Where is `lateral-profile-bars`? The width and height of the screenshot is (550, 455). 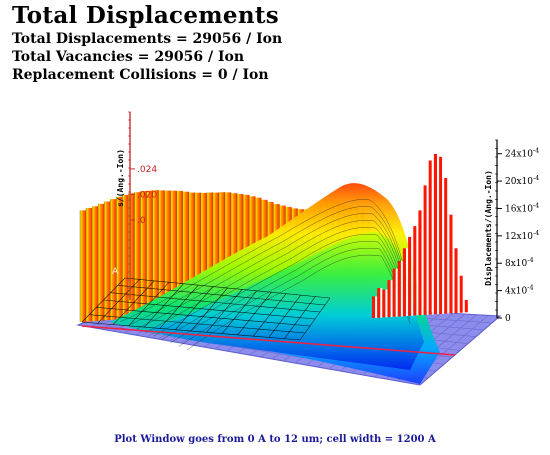
lateral-profile-bars is located at coordinates (421, 236).